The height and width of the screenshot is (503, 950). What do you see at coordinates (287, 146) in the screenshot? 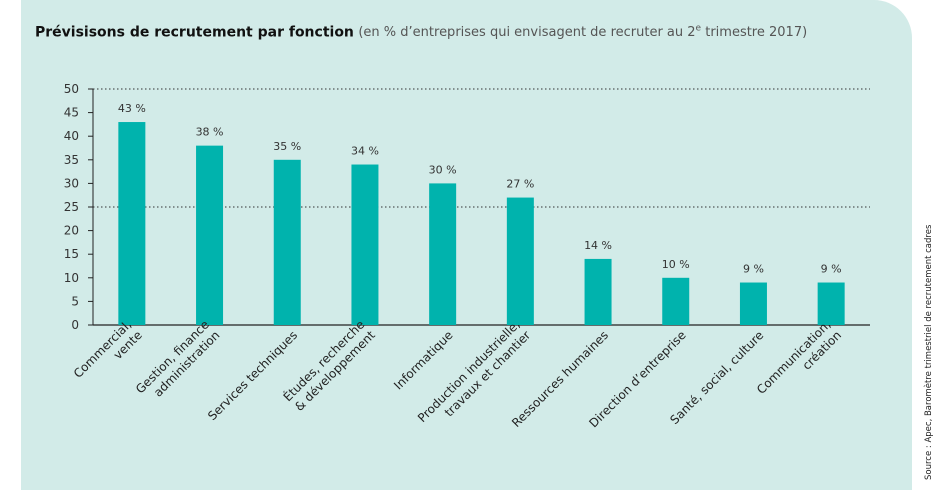
I see `data-label: 35 %` at bounding box center [287, 146].